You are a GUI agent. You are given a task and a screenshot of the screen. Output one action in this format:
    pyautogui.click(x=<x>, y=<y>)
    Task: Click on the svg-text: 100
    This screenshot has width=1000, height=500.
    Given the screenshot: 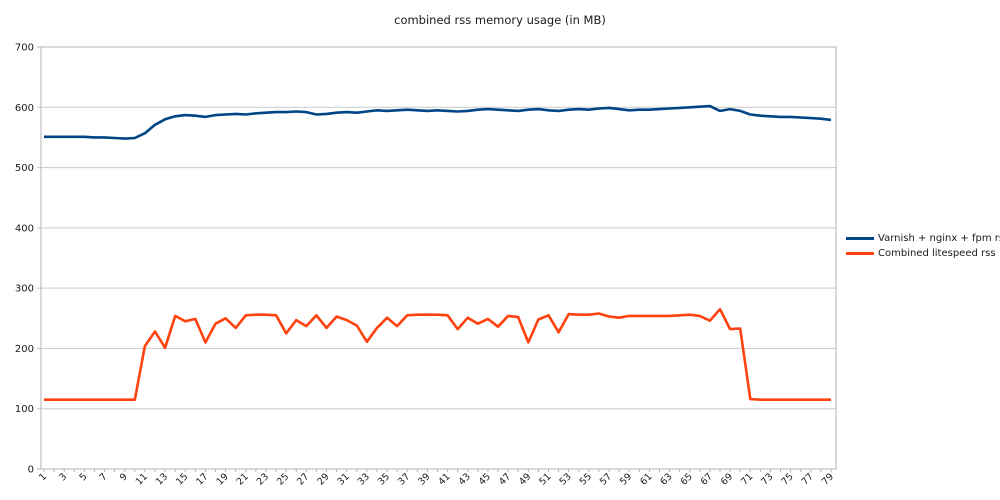 What is the action you would take?
    pyautogui.click(x=24, y=409)
    